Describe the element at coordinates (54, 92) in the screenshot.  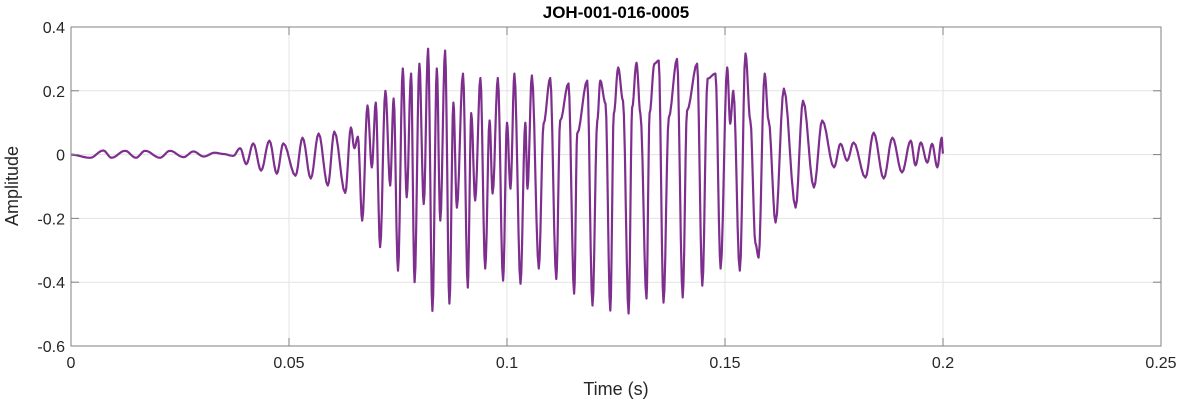
I see `y-tick-label: 0.2` at that location.